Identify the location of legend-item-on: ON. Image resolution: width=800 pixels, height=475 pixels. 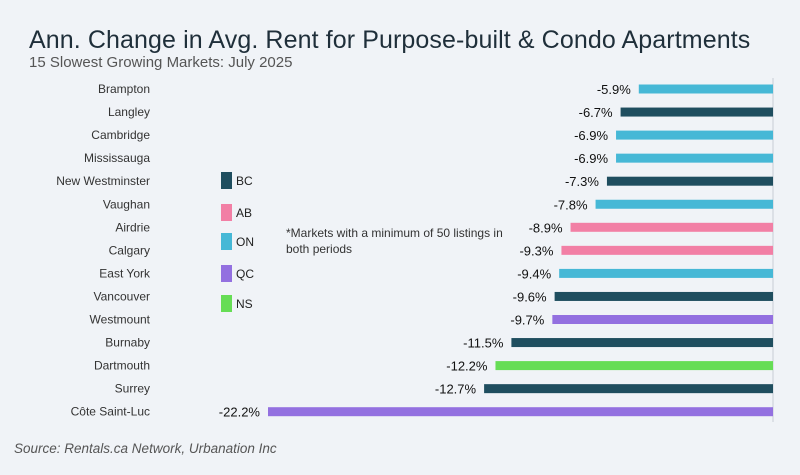
(251, 242).